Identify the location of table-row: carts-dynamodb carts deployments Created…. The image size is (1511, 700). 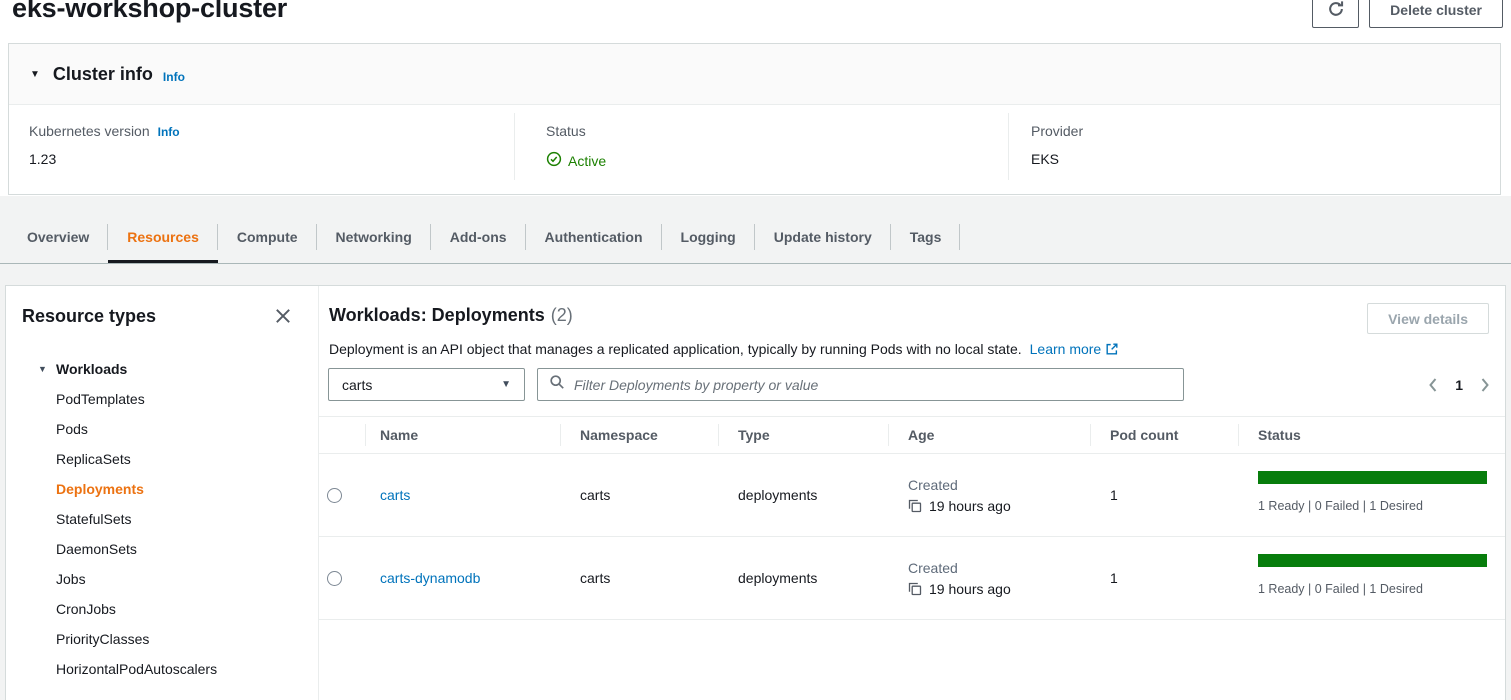
(912, 578).